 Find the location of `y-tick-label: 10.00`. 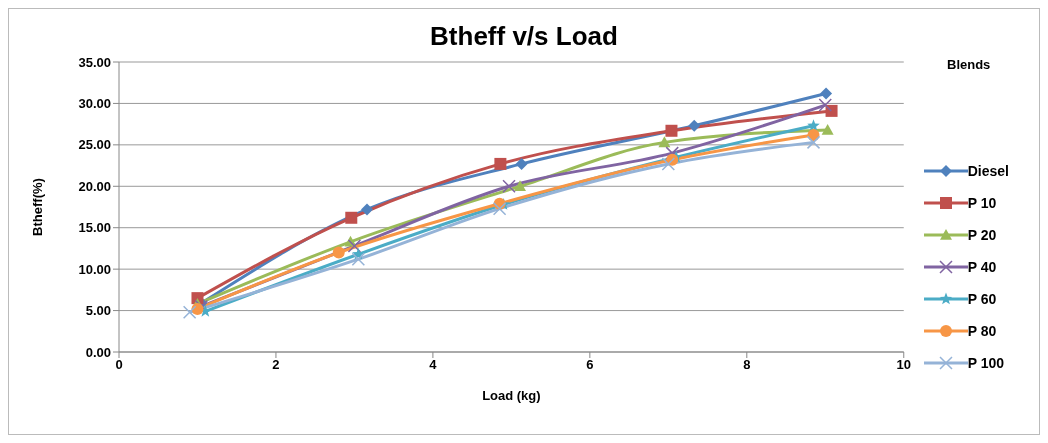

y-tick-label: 10.00 is located at coordinates (94, 269).